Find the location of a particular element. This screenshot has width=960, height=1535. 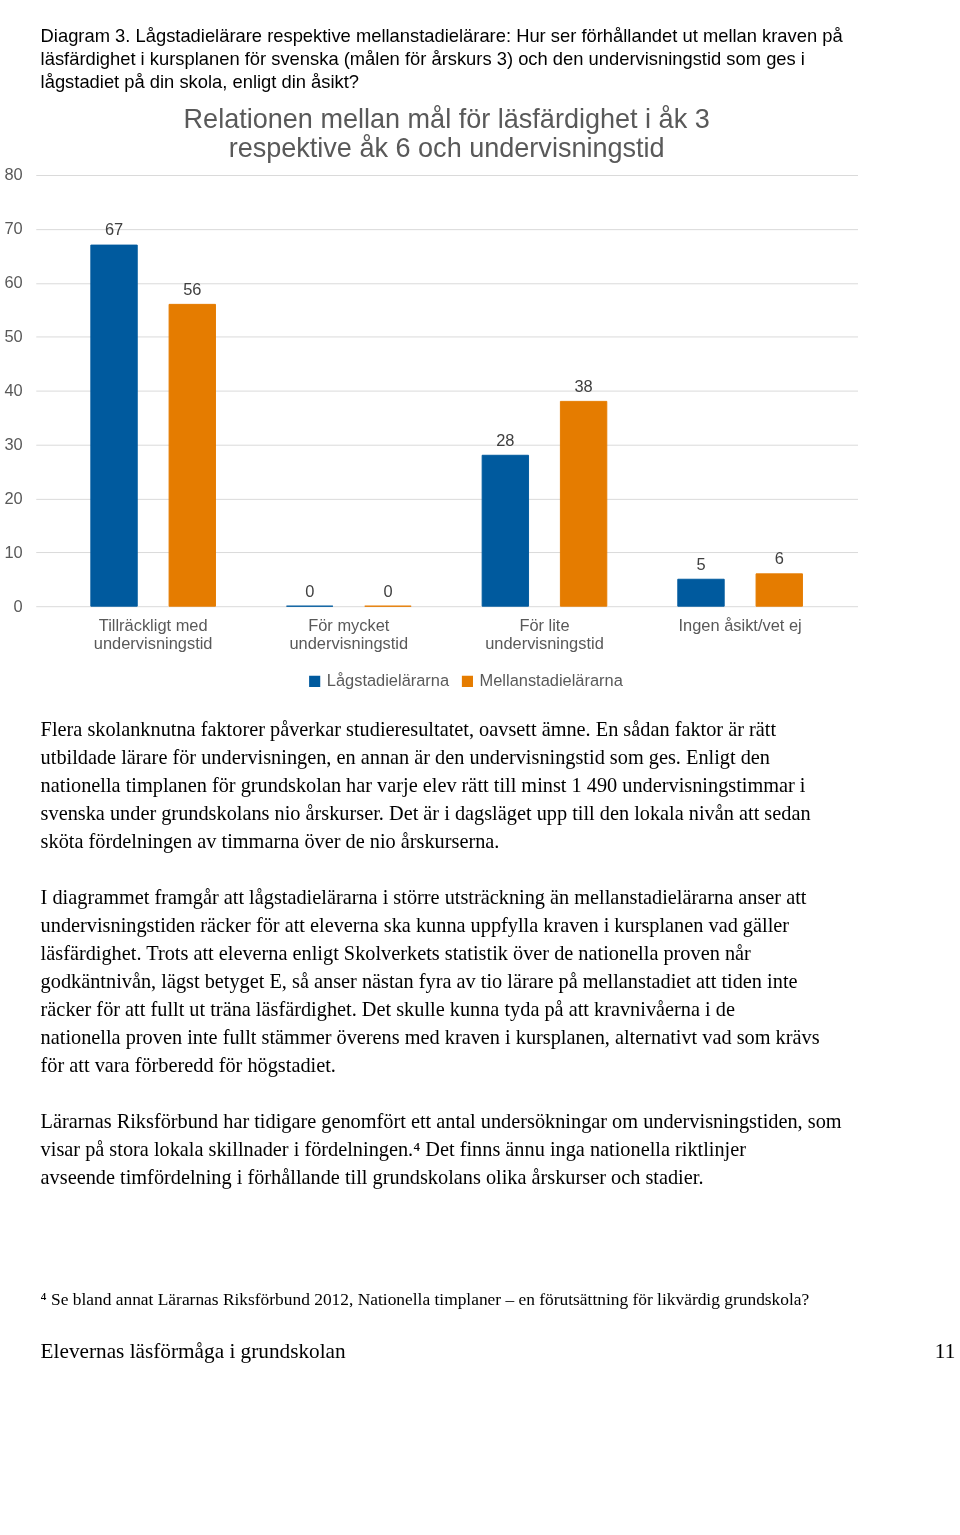

y-tick-label: 50 is located at coordinates (13, 336).